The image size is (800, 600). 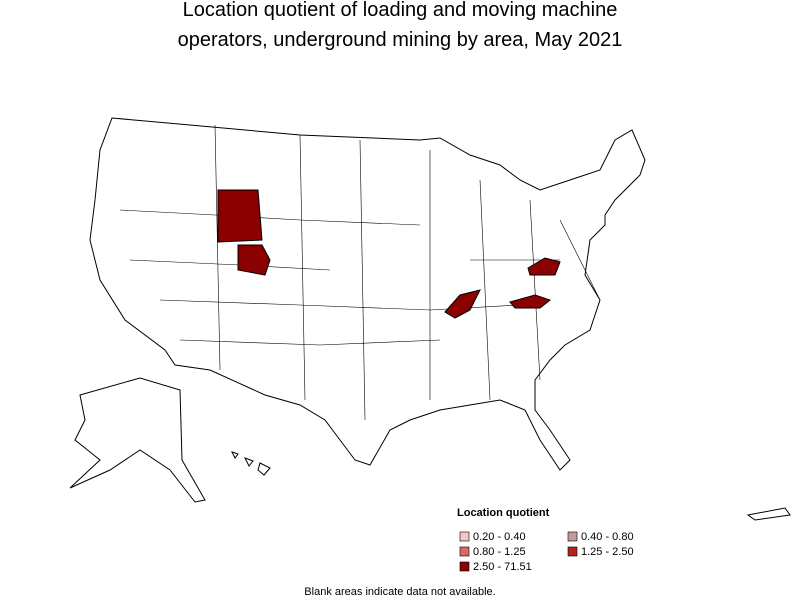 I want to click on legend-label: 2.50 - 71.51, so click(x=502, y=567).